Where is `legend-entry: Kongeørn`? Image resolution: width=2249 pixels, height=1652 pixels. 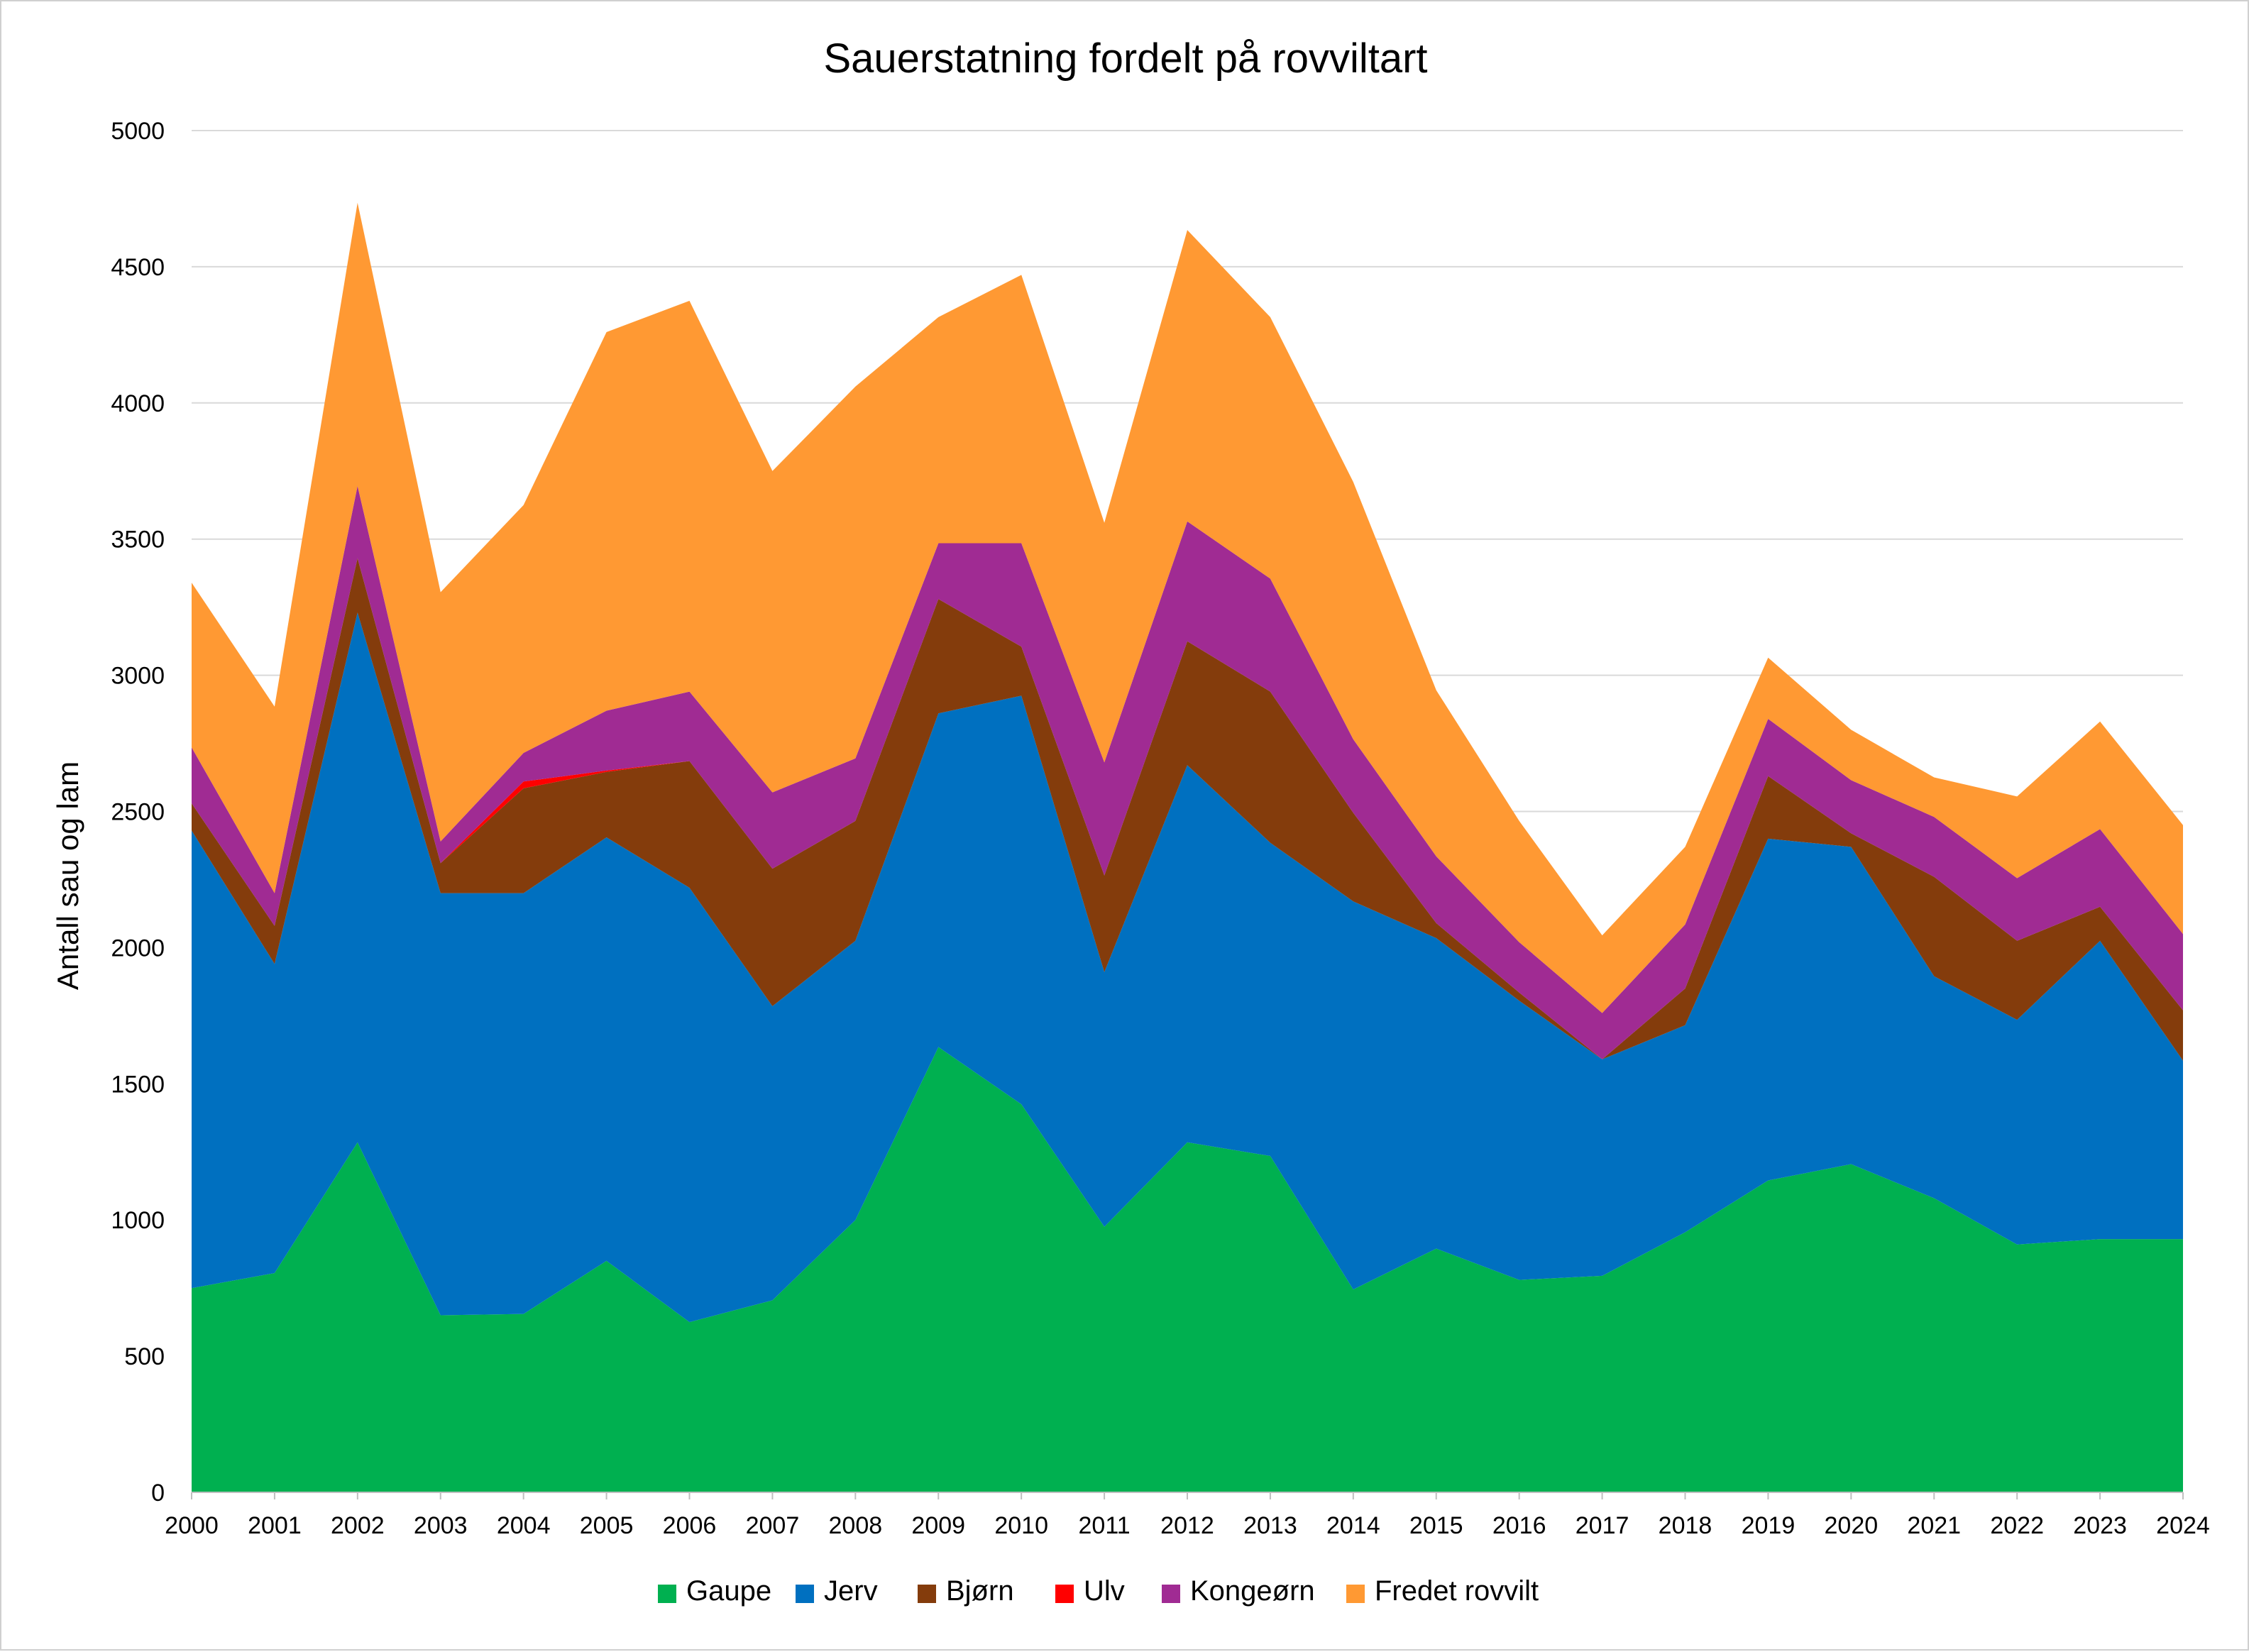
legend-entry: Kongeørn is located at coordinates (1238, 1591).